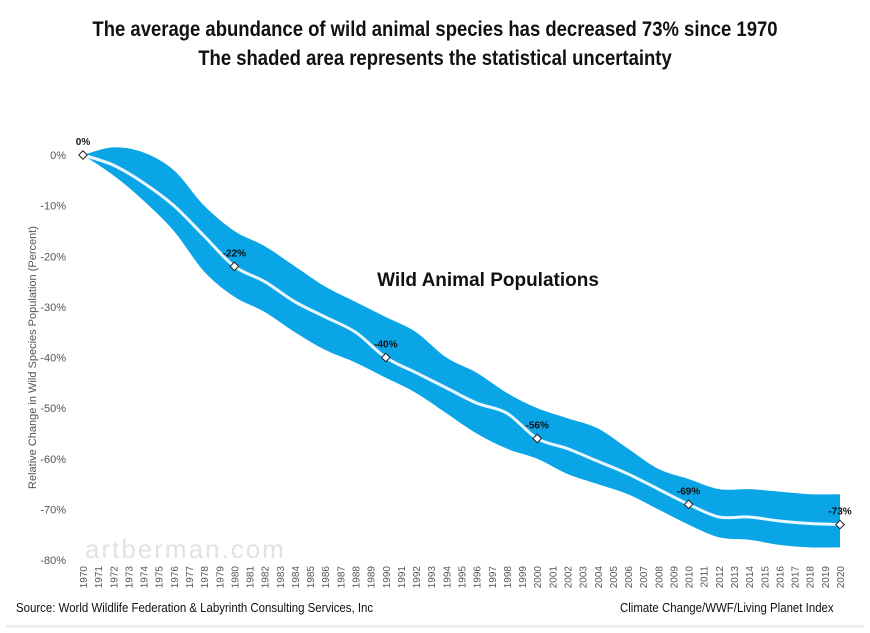  I want to click on x-tick-label: 2002, so click(568, 577).